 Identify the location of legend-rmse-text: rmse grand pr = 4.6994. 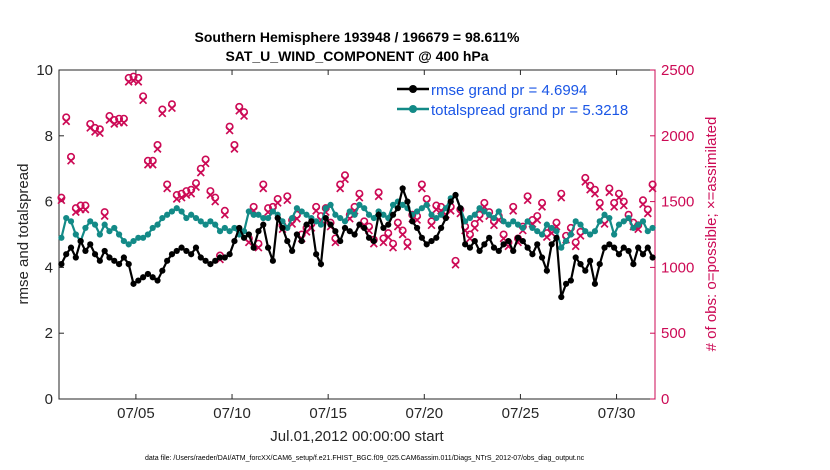
(509, 90).